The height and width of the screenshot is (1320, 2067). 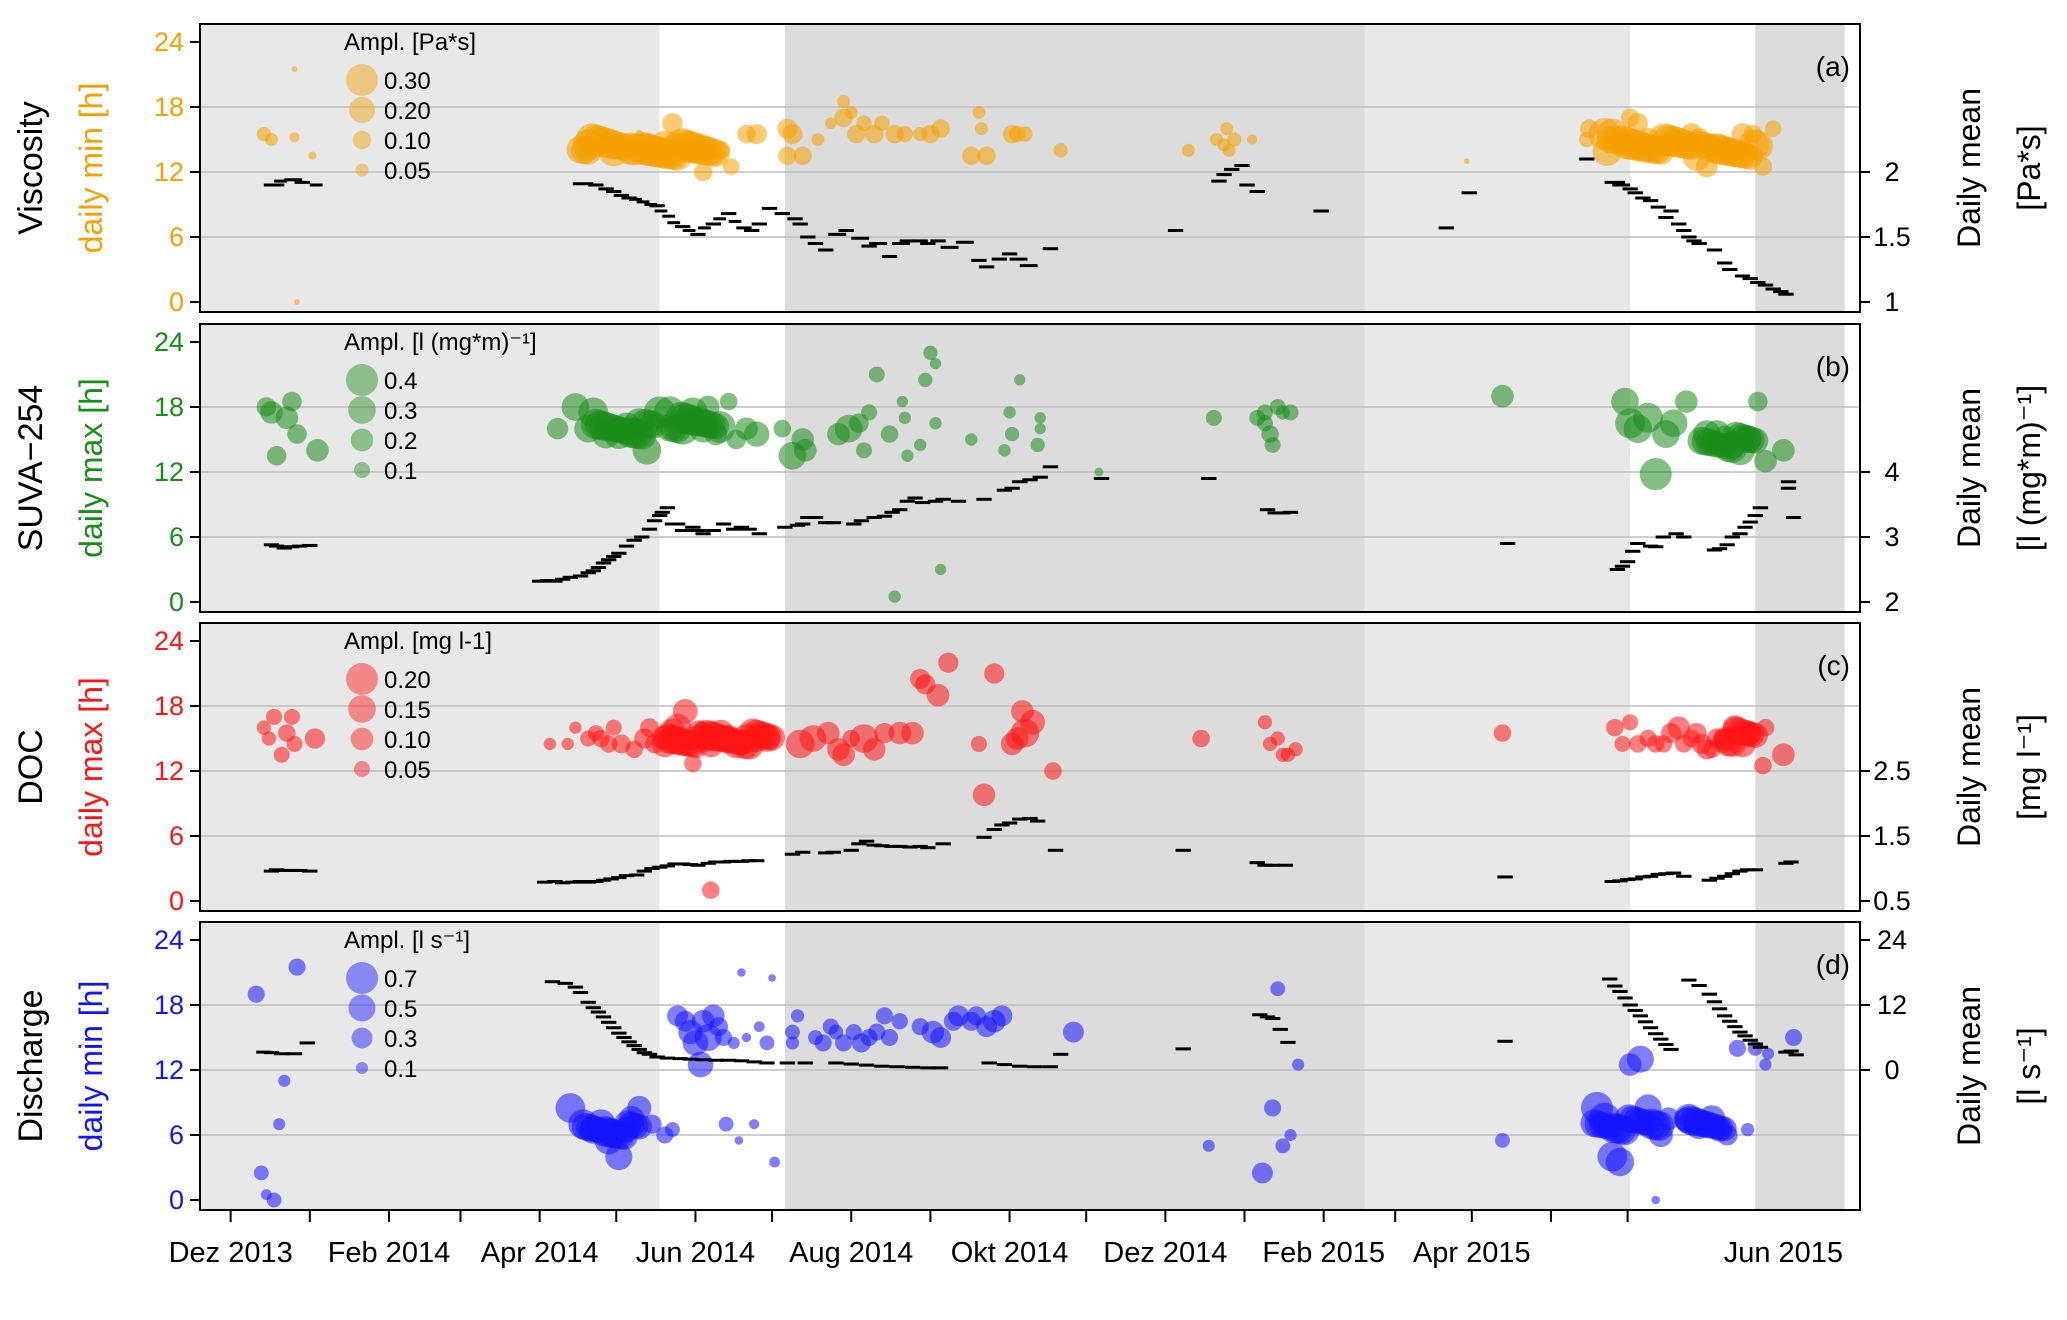 What do you see at coordinates (1472, 1253) in the screenshot?
I see `x-tick-label: Apr 2015` at bounding box center [1472, 1253].